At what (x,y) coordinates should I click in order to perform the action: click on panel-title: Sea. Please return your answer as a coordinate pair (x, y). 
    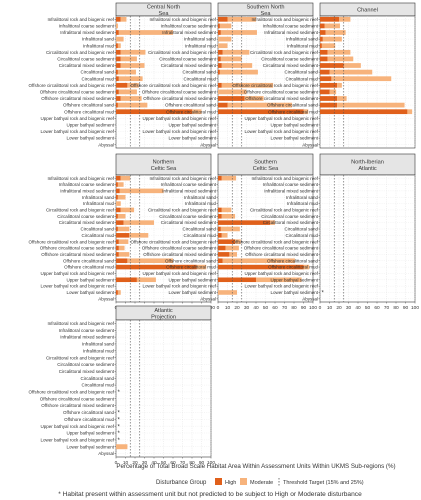
    Looking at the image, I should click on (266, 14).